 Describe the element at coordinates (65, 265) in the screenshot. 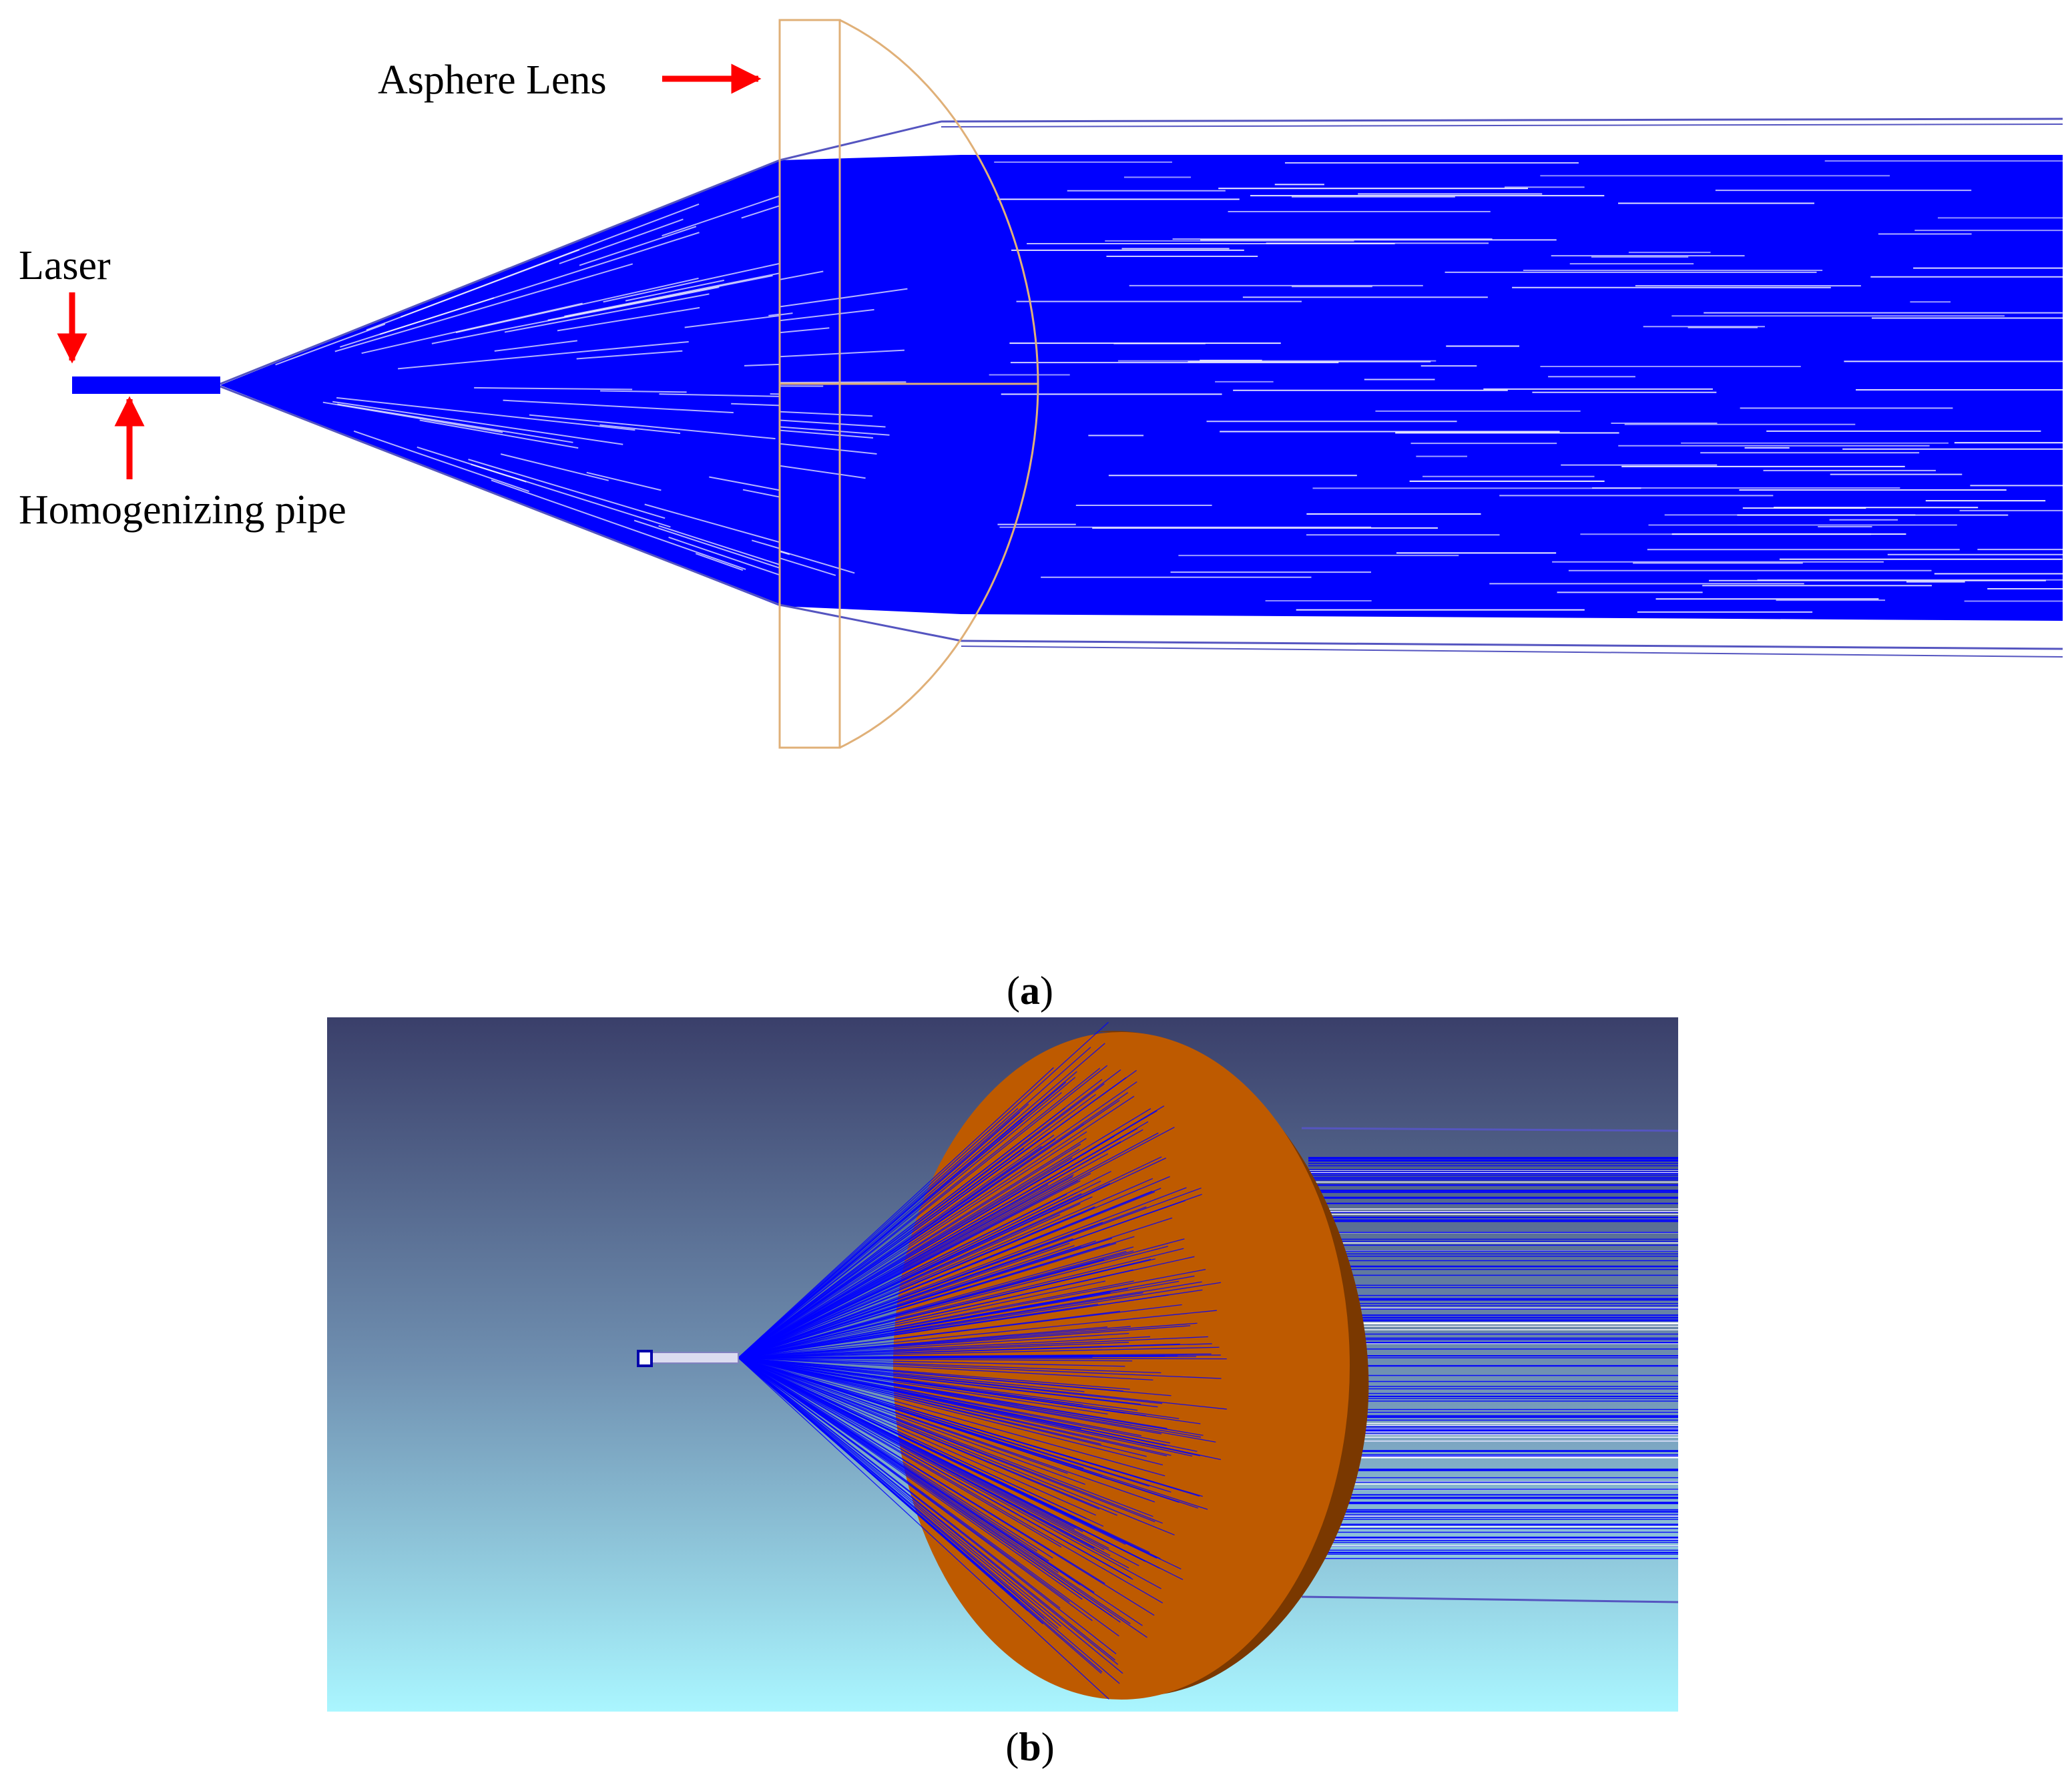

I see `laser-label: Laser` at that location.